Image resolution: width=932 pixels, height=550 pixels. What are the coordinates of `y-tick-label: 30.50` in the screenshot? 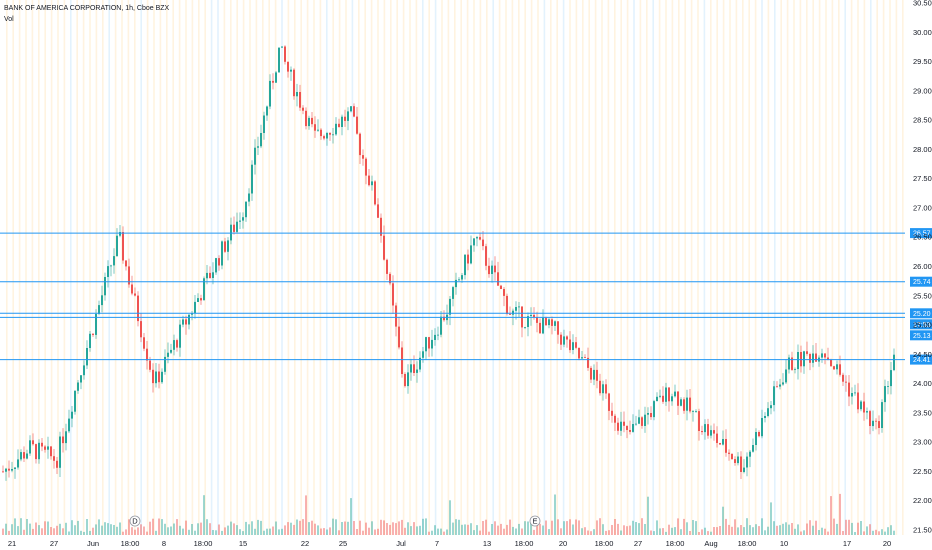 It's located at (922, 4).